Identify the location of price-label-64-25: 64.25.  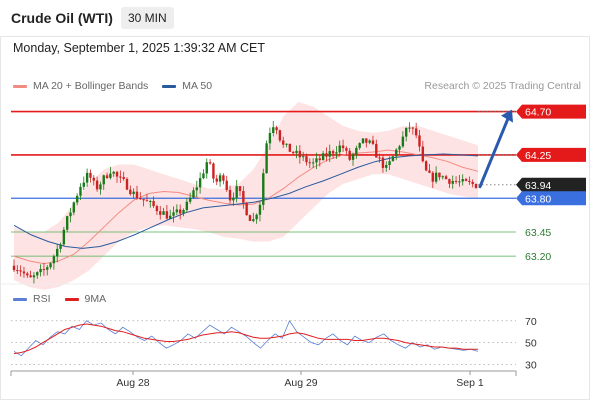
(551, 154).